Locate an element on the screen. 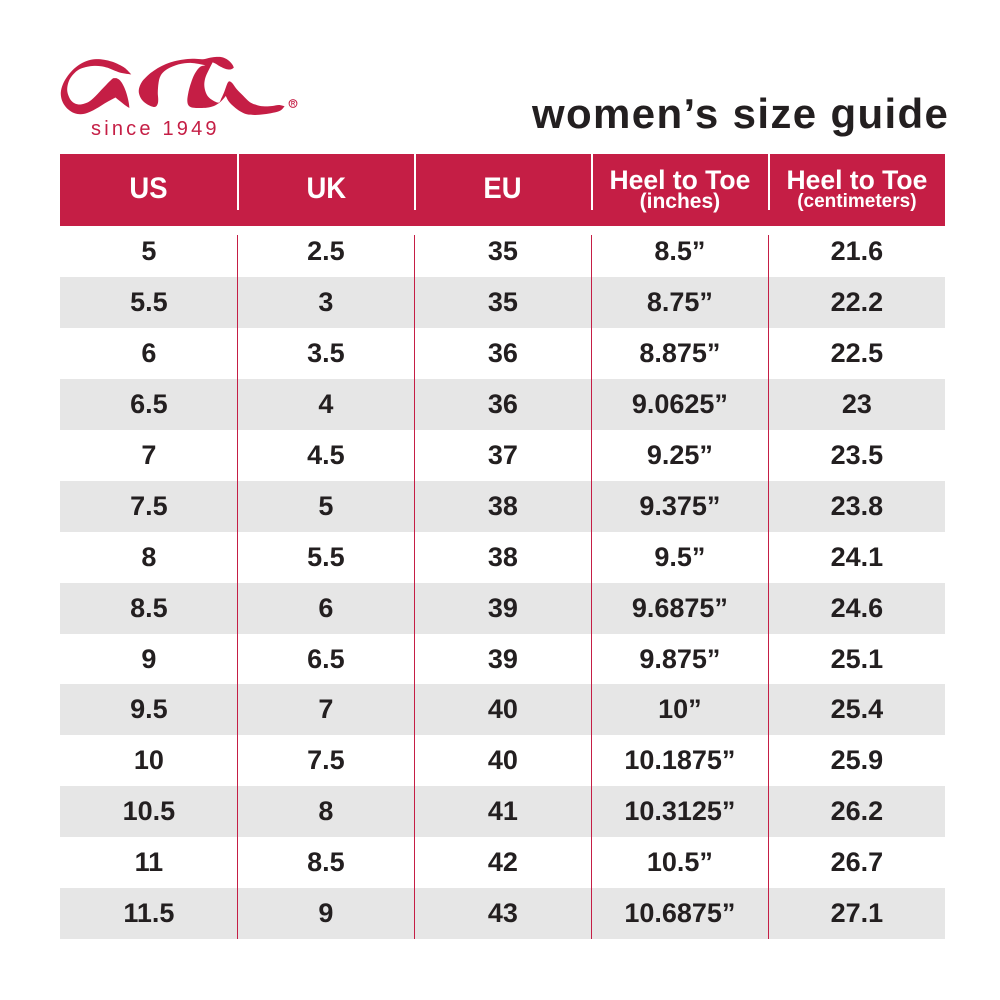 This screenshot has height=1000, width=1000. svg-text: R is located at coordinates (293, 105).